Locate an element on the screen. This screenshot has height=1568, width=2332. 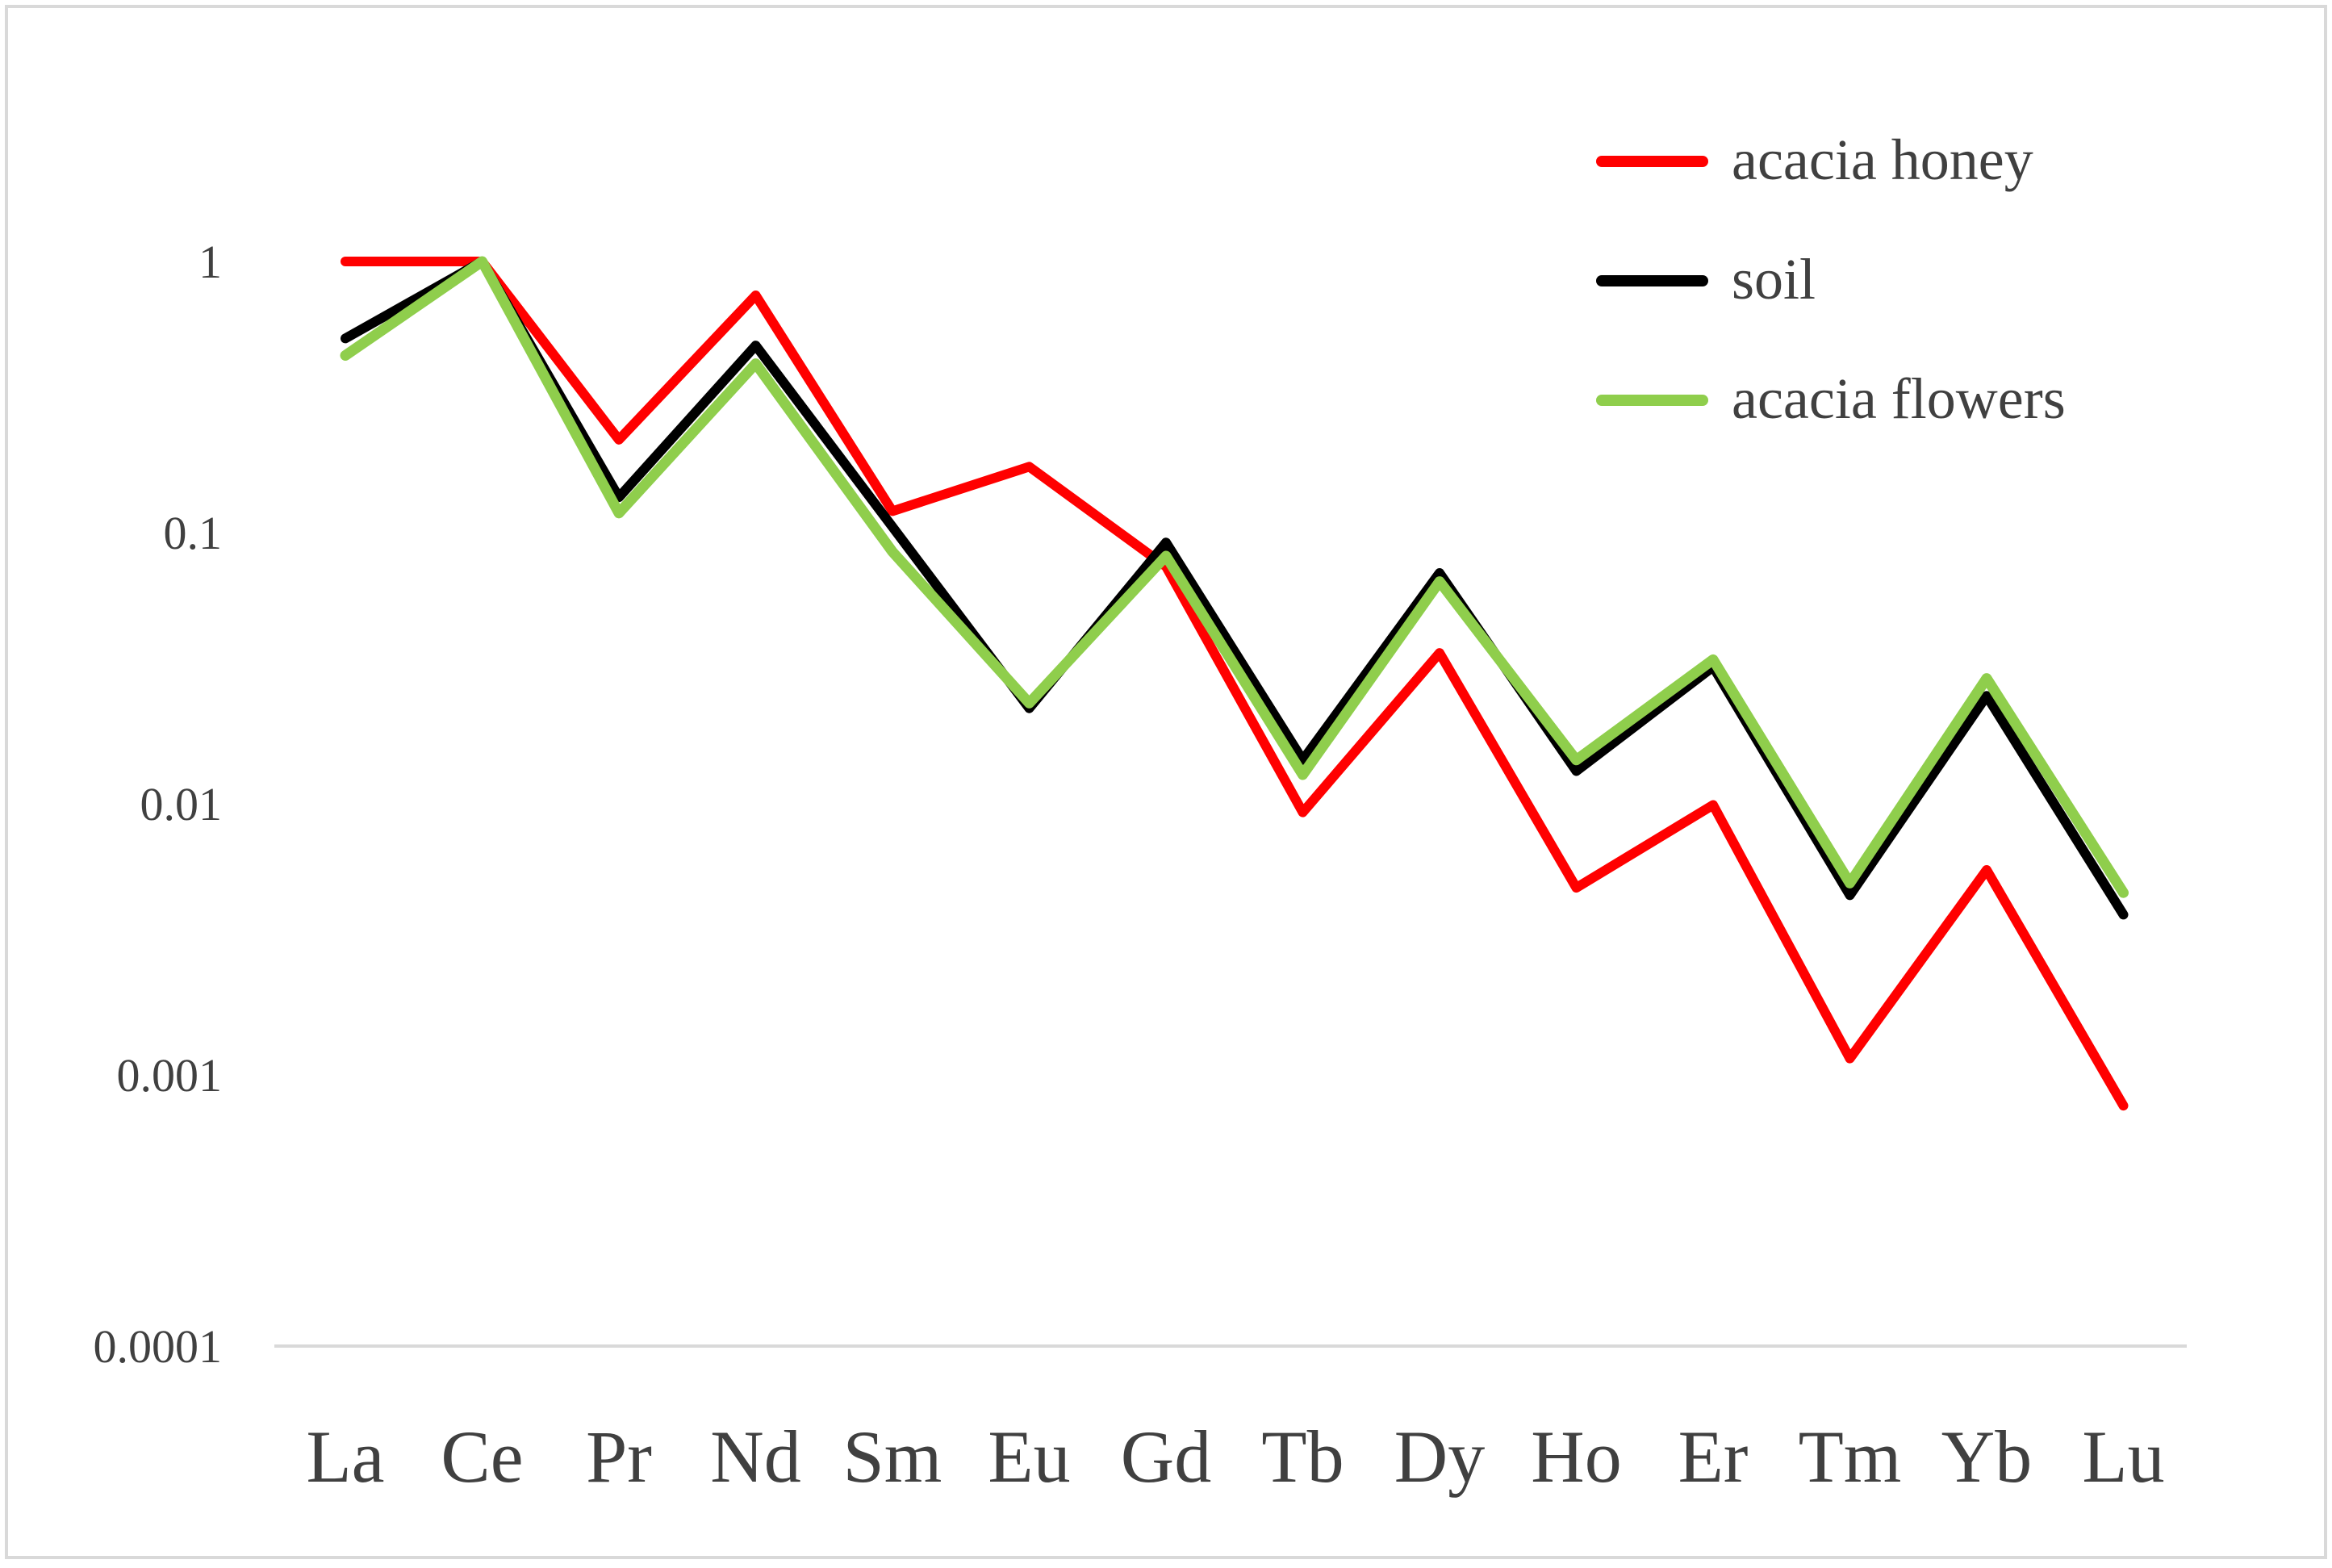
x-tick-label-sm: Sm is located at coordinates (892, 1456).